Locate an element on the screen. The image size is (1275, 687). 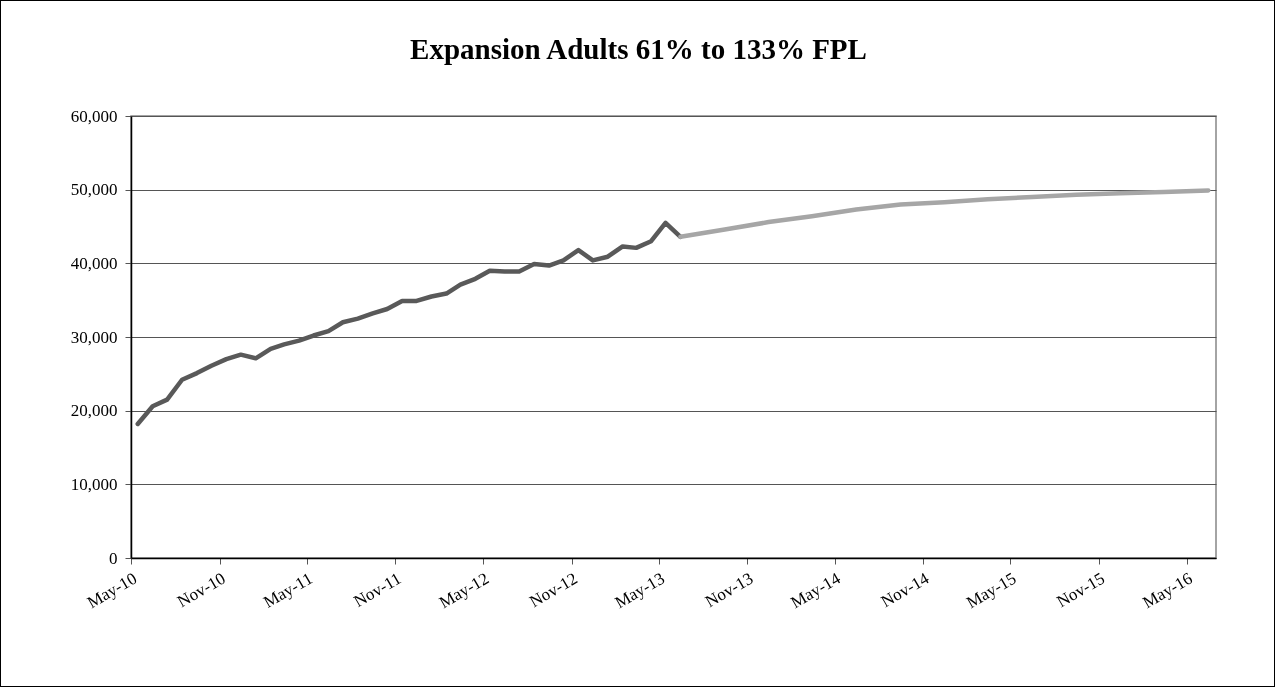
y-tick-label: 40,000 is located at coordinates (94, 263).